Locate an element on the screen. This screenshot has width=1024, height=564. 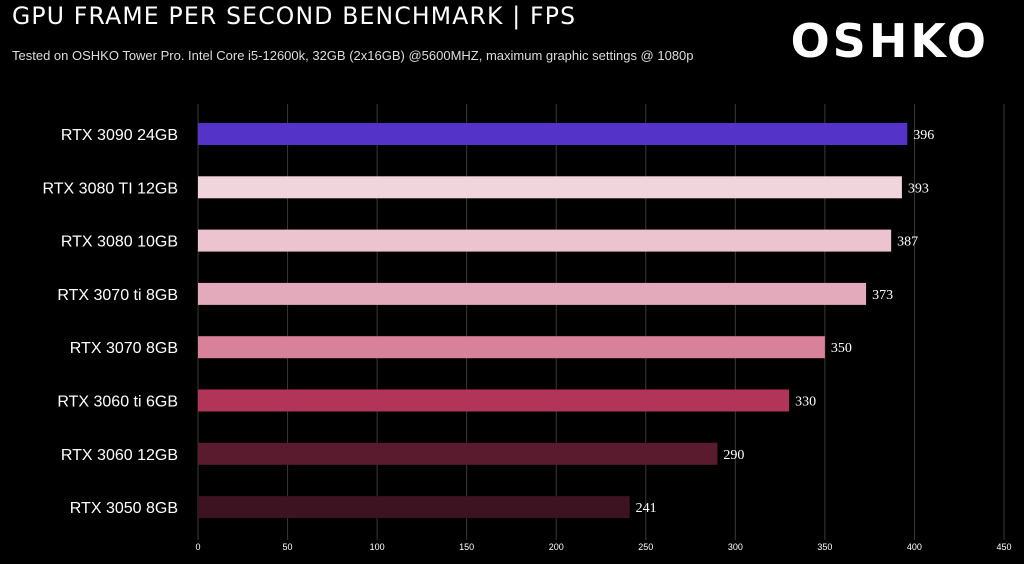
data-label: 350 is located at coordinates (841, 348).